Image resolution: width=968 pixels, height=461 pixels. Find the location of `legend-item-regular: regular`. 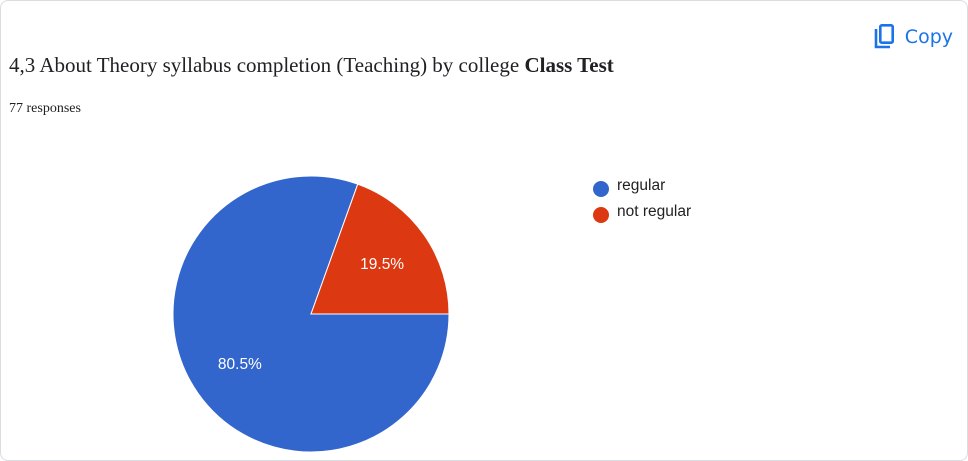

legend-item-regular: regular is located at coordinates (642, 186).